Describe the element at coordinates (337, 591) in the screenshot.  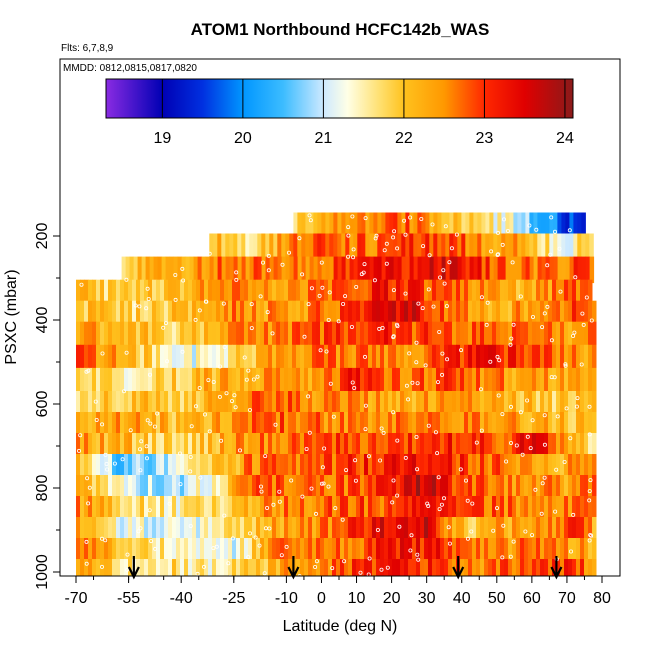
I see `x-axis: -70 -55 -40 -25 -10 0 10 20 30 40 50 60 70 80` at that location.